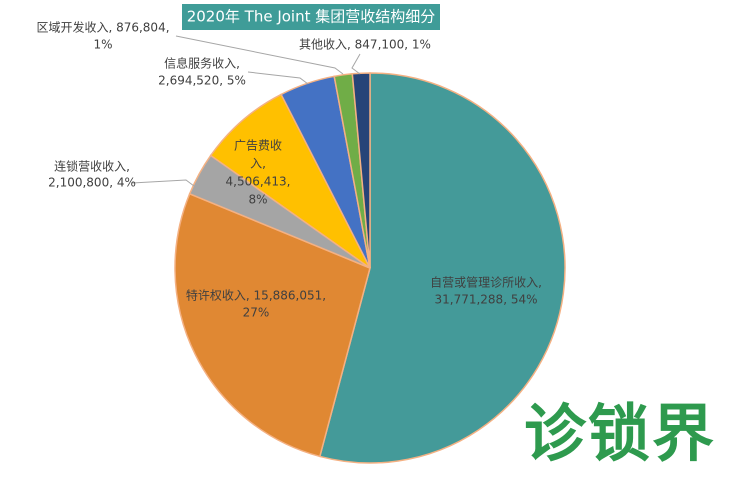 The image size is (730, 481). What do you see at coordinates (258, 182) in the screenshot?
I see `data-label: 4,506,413,` at bounding box center [258, 182].